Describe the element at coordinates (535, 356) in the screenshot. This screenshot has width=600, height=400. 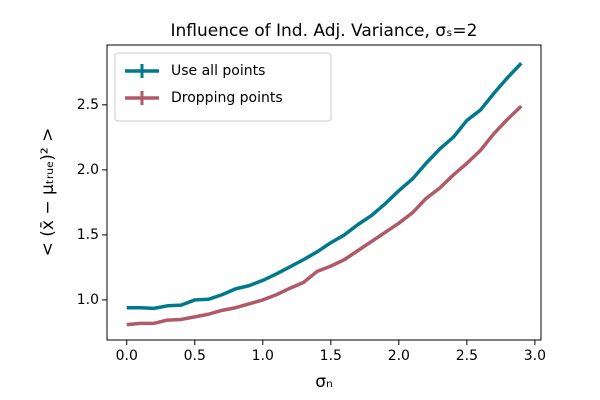
I see `x-tick-label: 3.0` at that location.